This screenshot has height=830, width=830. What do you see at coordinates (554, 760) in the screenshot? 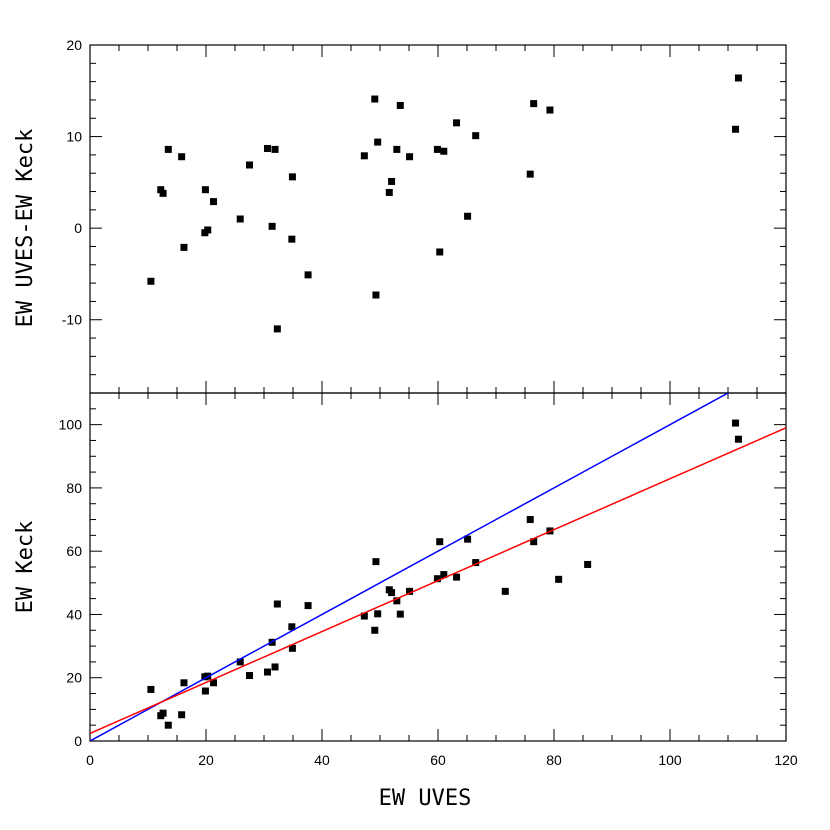
I see `bottom-x-tick-label: 80` at bounding box center [554, 760].